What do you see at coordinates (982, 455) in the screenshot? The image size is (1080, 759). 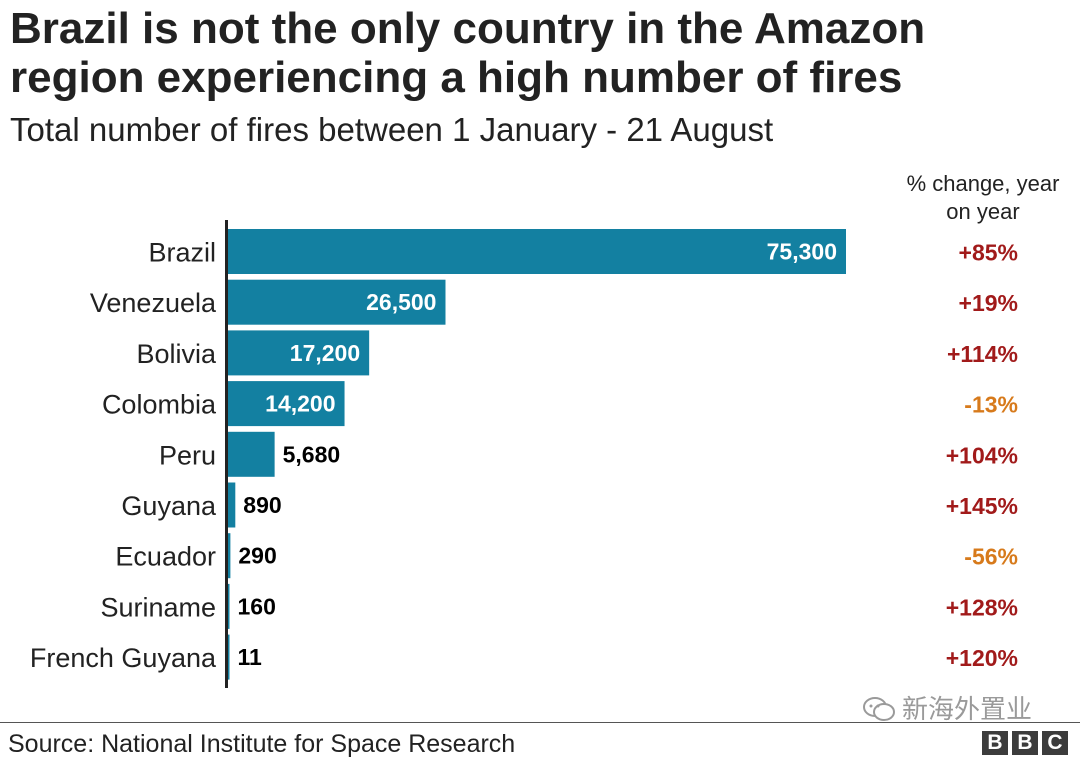 I see `pct-change-label: +104%` at bounding box center [982, 455].